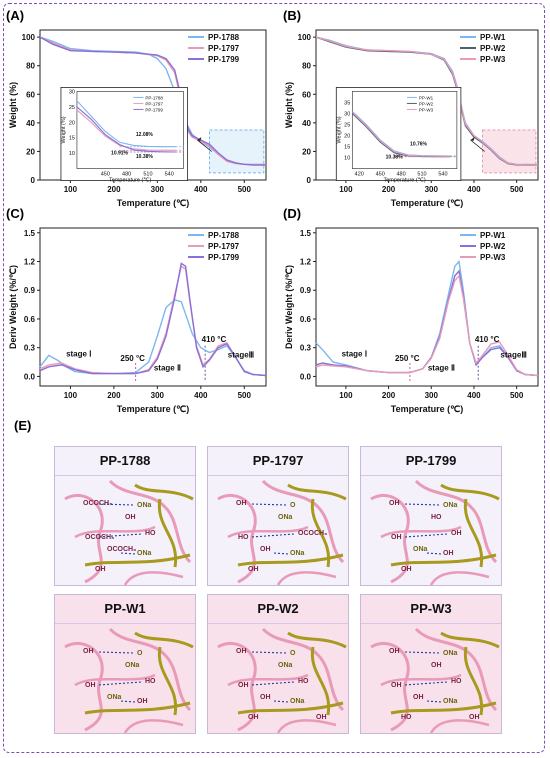 The width and height of the screenshot is (550, 758). Describe the element at coordinates (105, 175) in the screenshot. I see `inset-x-tick-label: 450` at that location.